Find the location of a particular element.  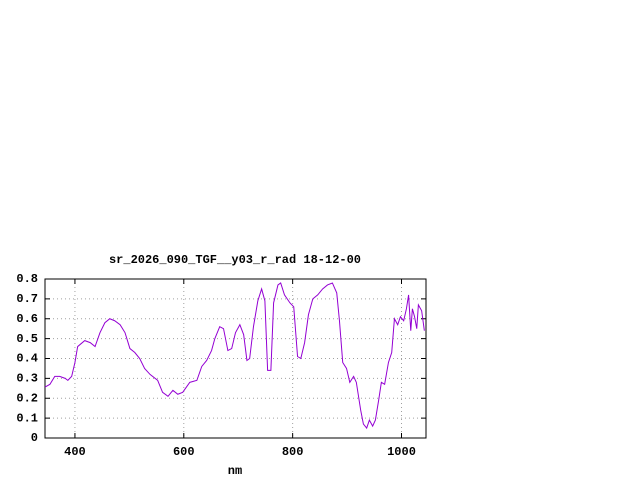

y-tick-label: 0.6 is located at coordinates (27, 319).